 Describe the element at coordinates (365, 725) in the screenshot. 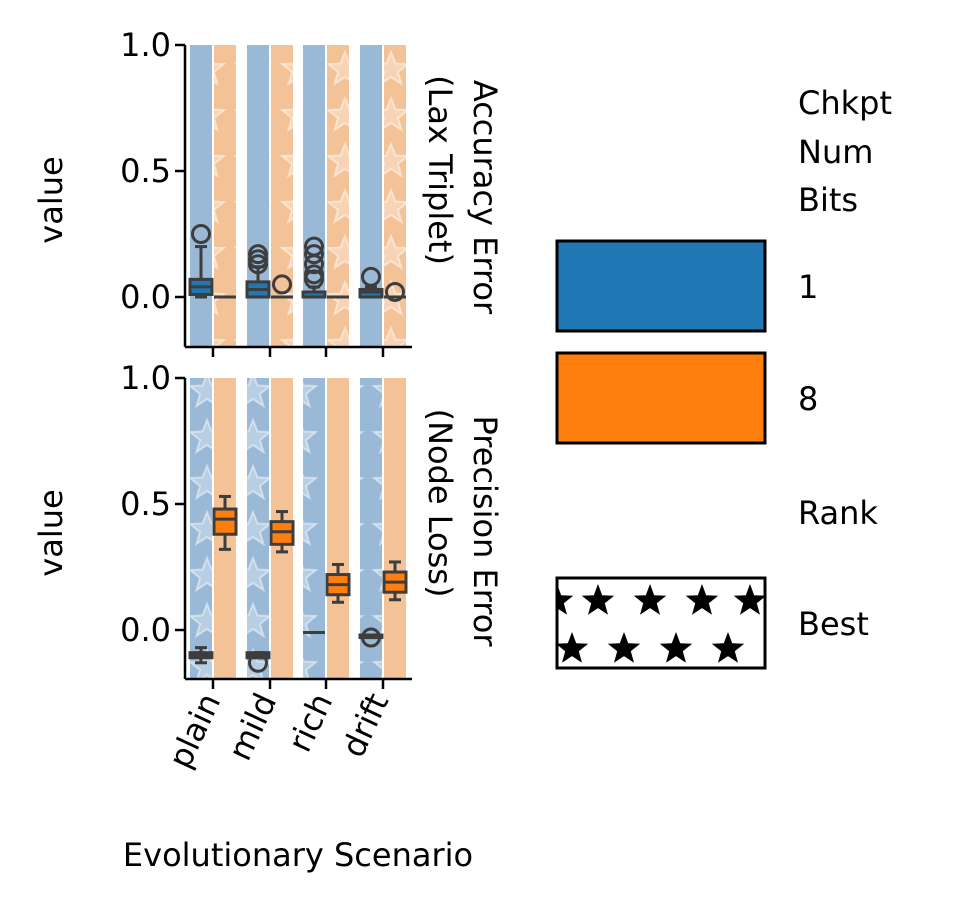

I see `x-tick-label-drift: drift` at that location.